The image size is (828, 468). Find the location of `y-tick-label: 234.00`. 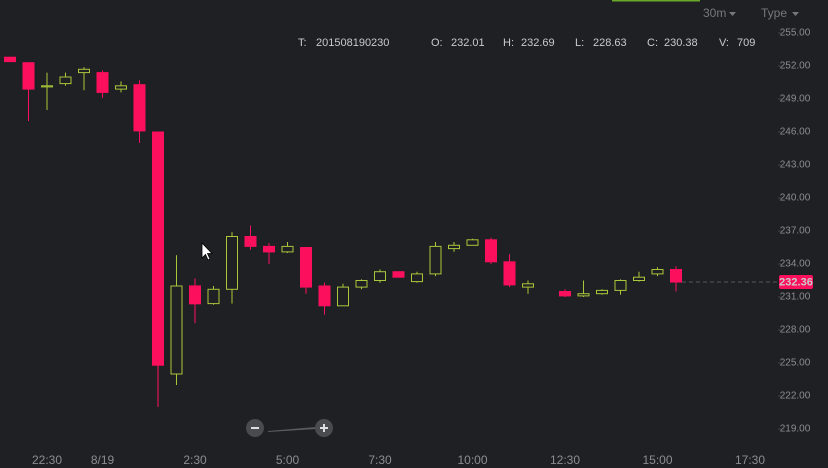

y-tick-label: 234.00 is located at coordinates (795, 264).